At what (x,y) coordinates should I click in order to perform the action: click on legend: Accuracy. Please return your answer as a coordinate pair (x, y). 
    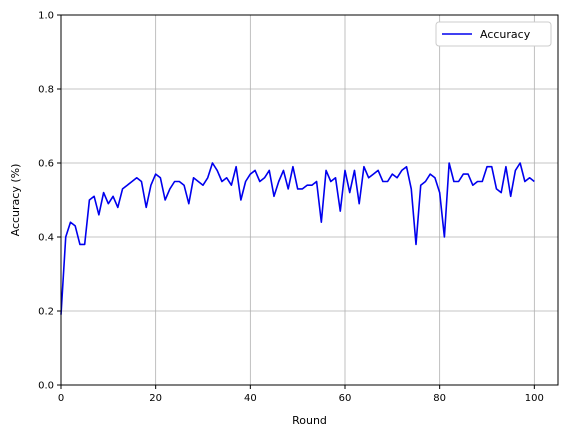
    Looking at the image, I should click on (493, 34).